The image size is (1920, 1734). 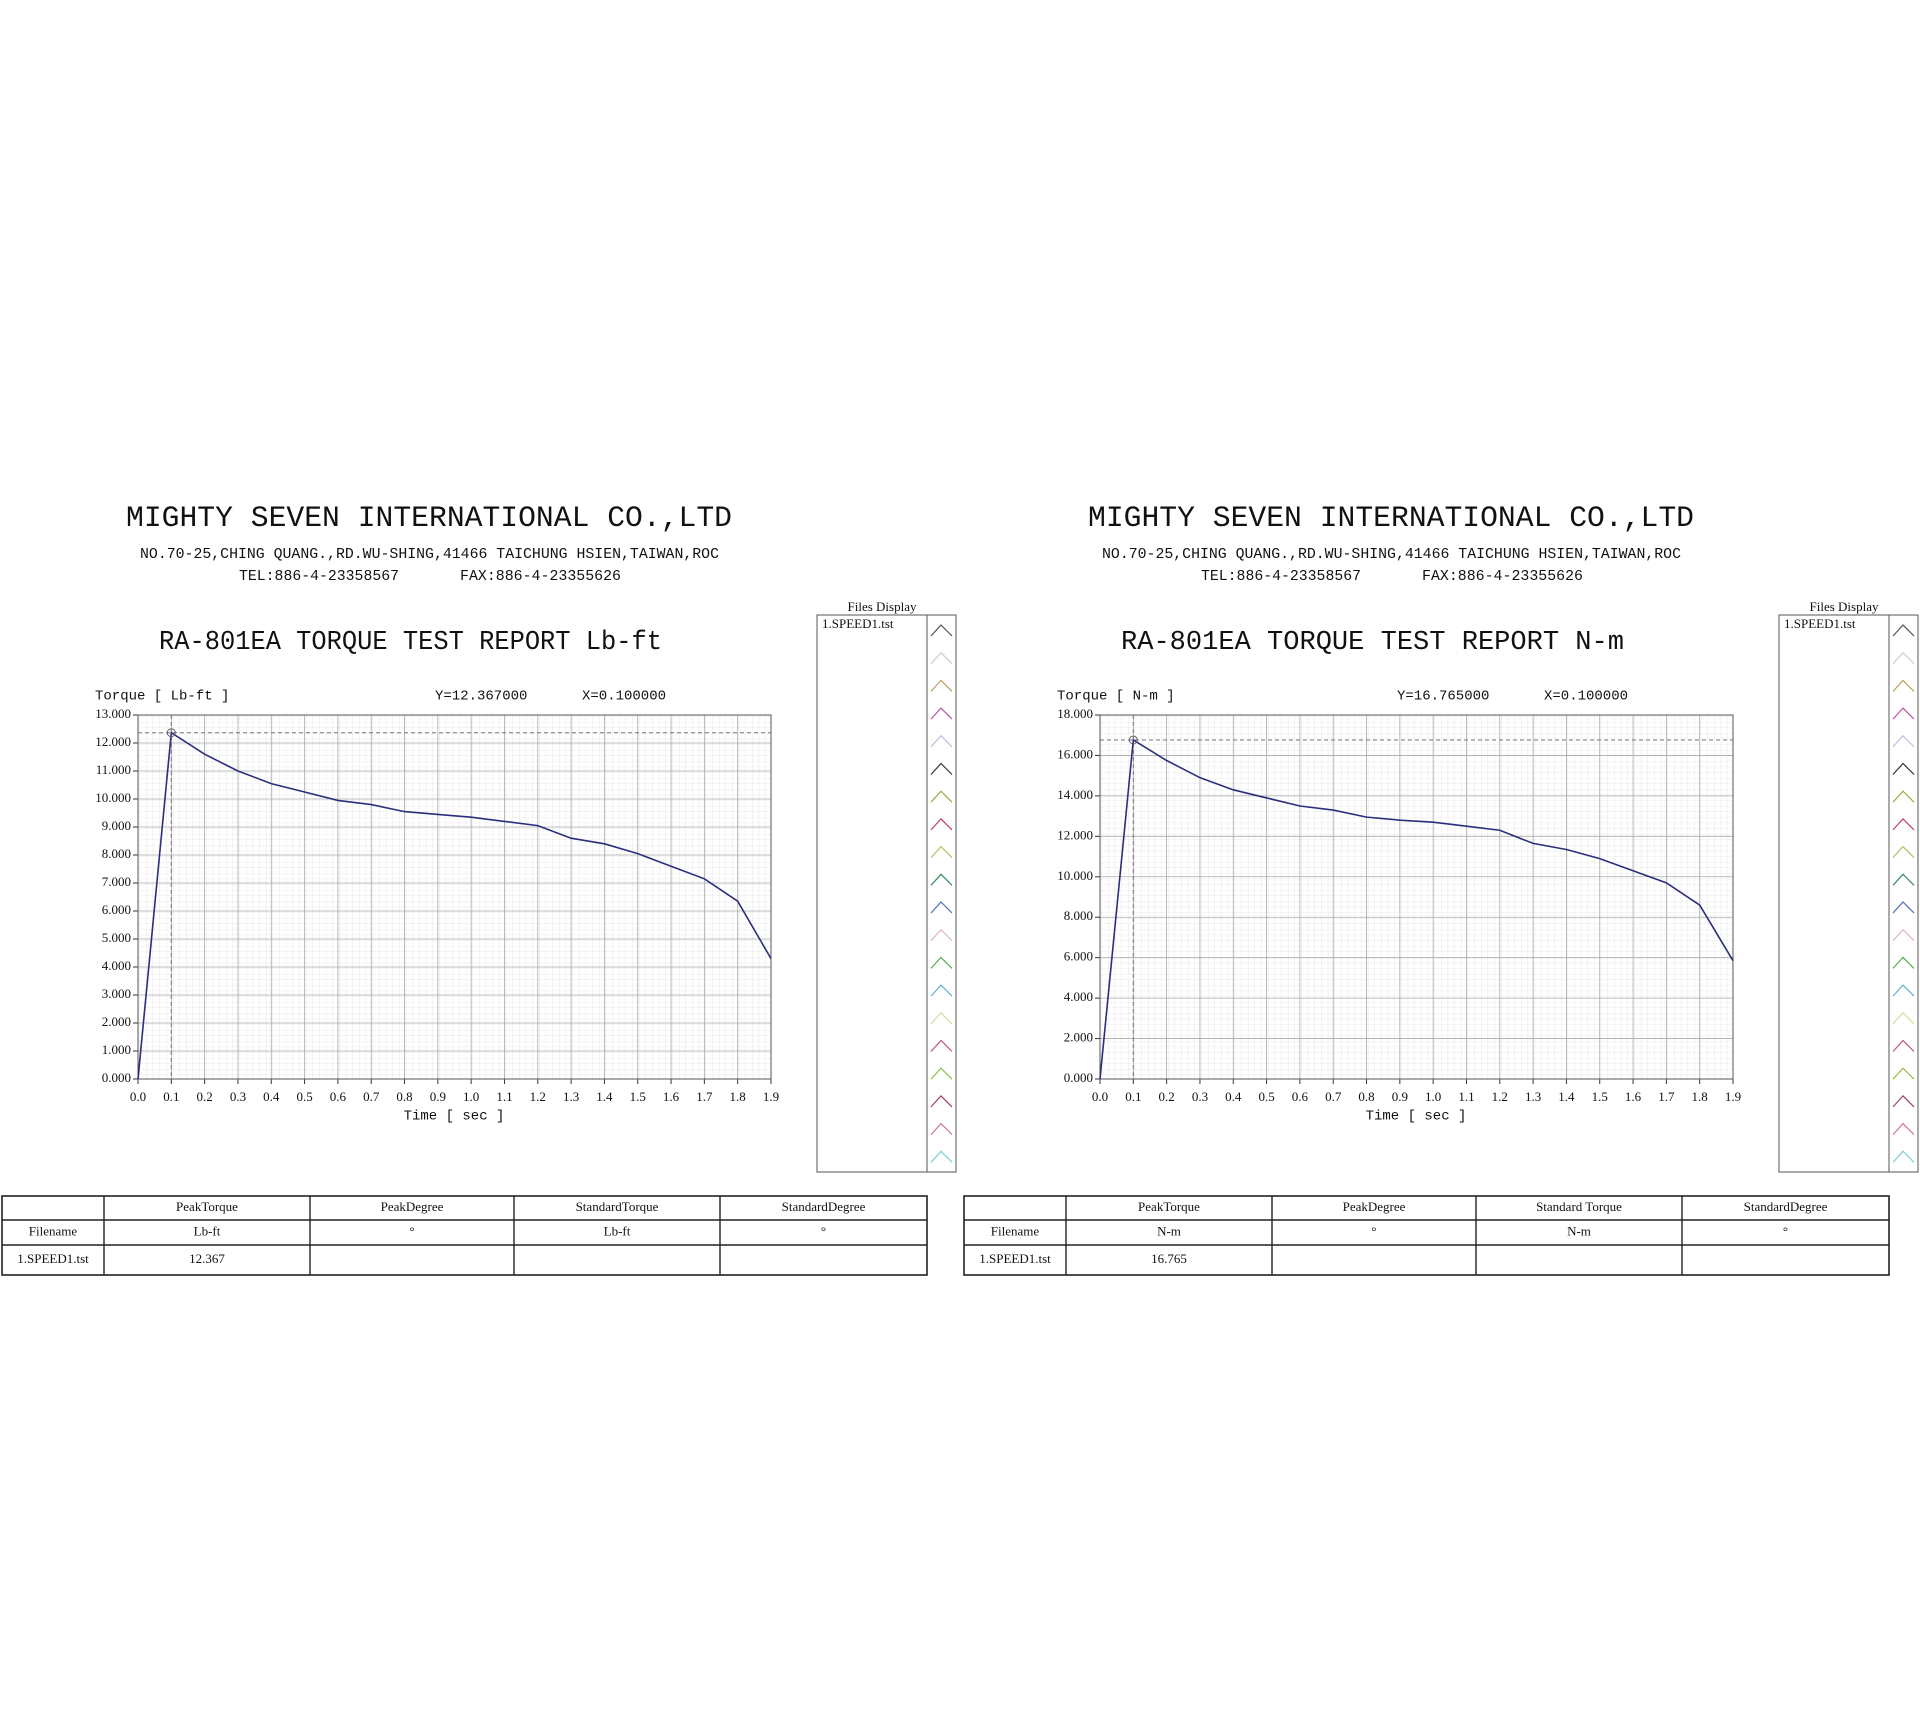 I want to click on table-cell: StandardTorque, so click(x=617, y=1206).